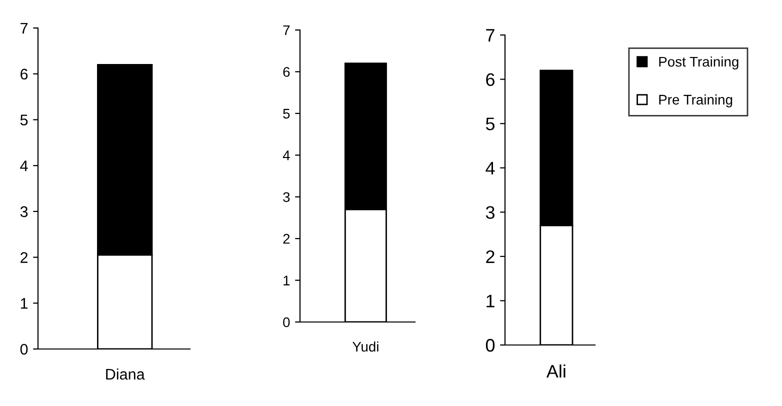 This screenshot has height=406, width=782. I want to click on legend-label: Post Training, so click(698, 63).